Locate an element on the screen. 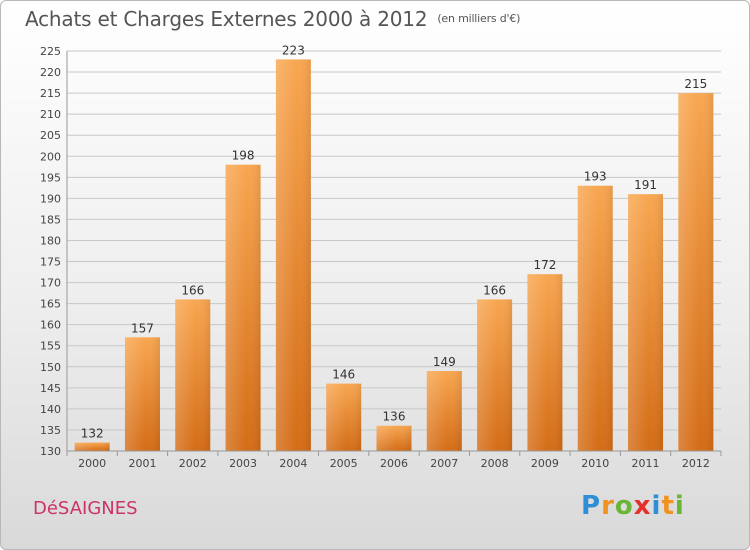 The image size is (750, 550). y-tick-label: 165 is located at coordinates (50, 304).